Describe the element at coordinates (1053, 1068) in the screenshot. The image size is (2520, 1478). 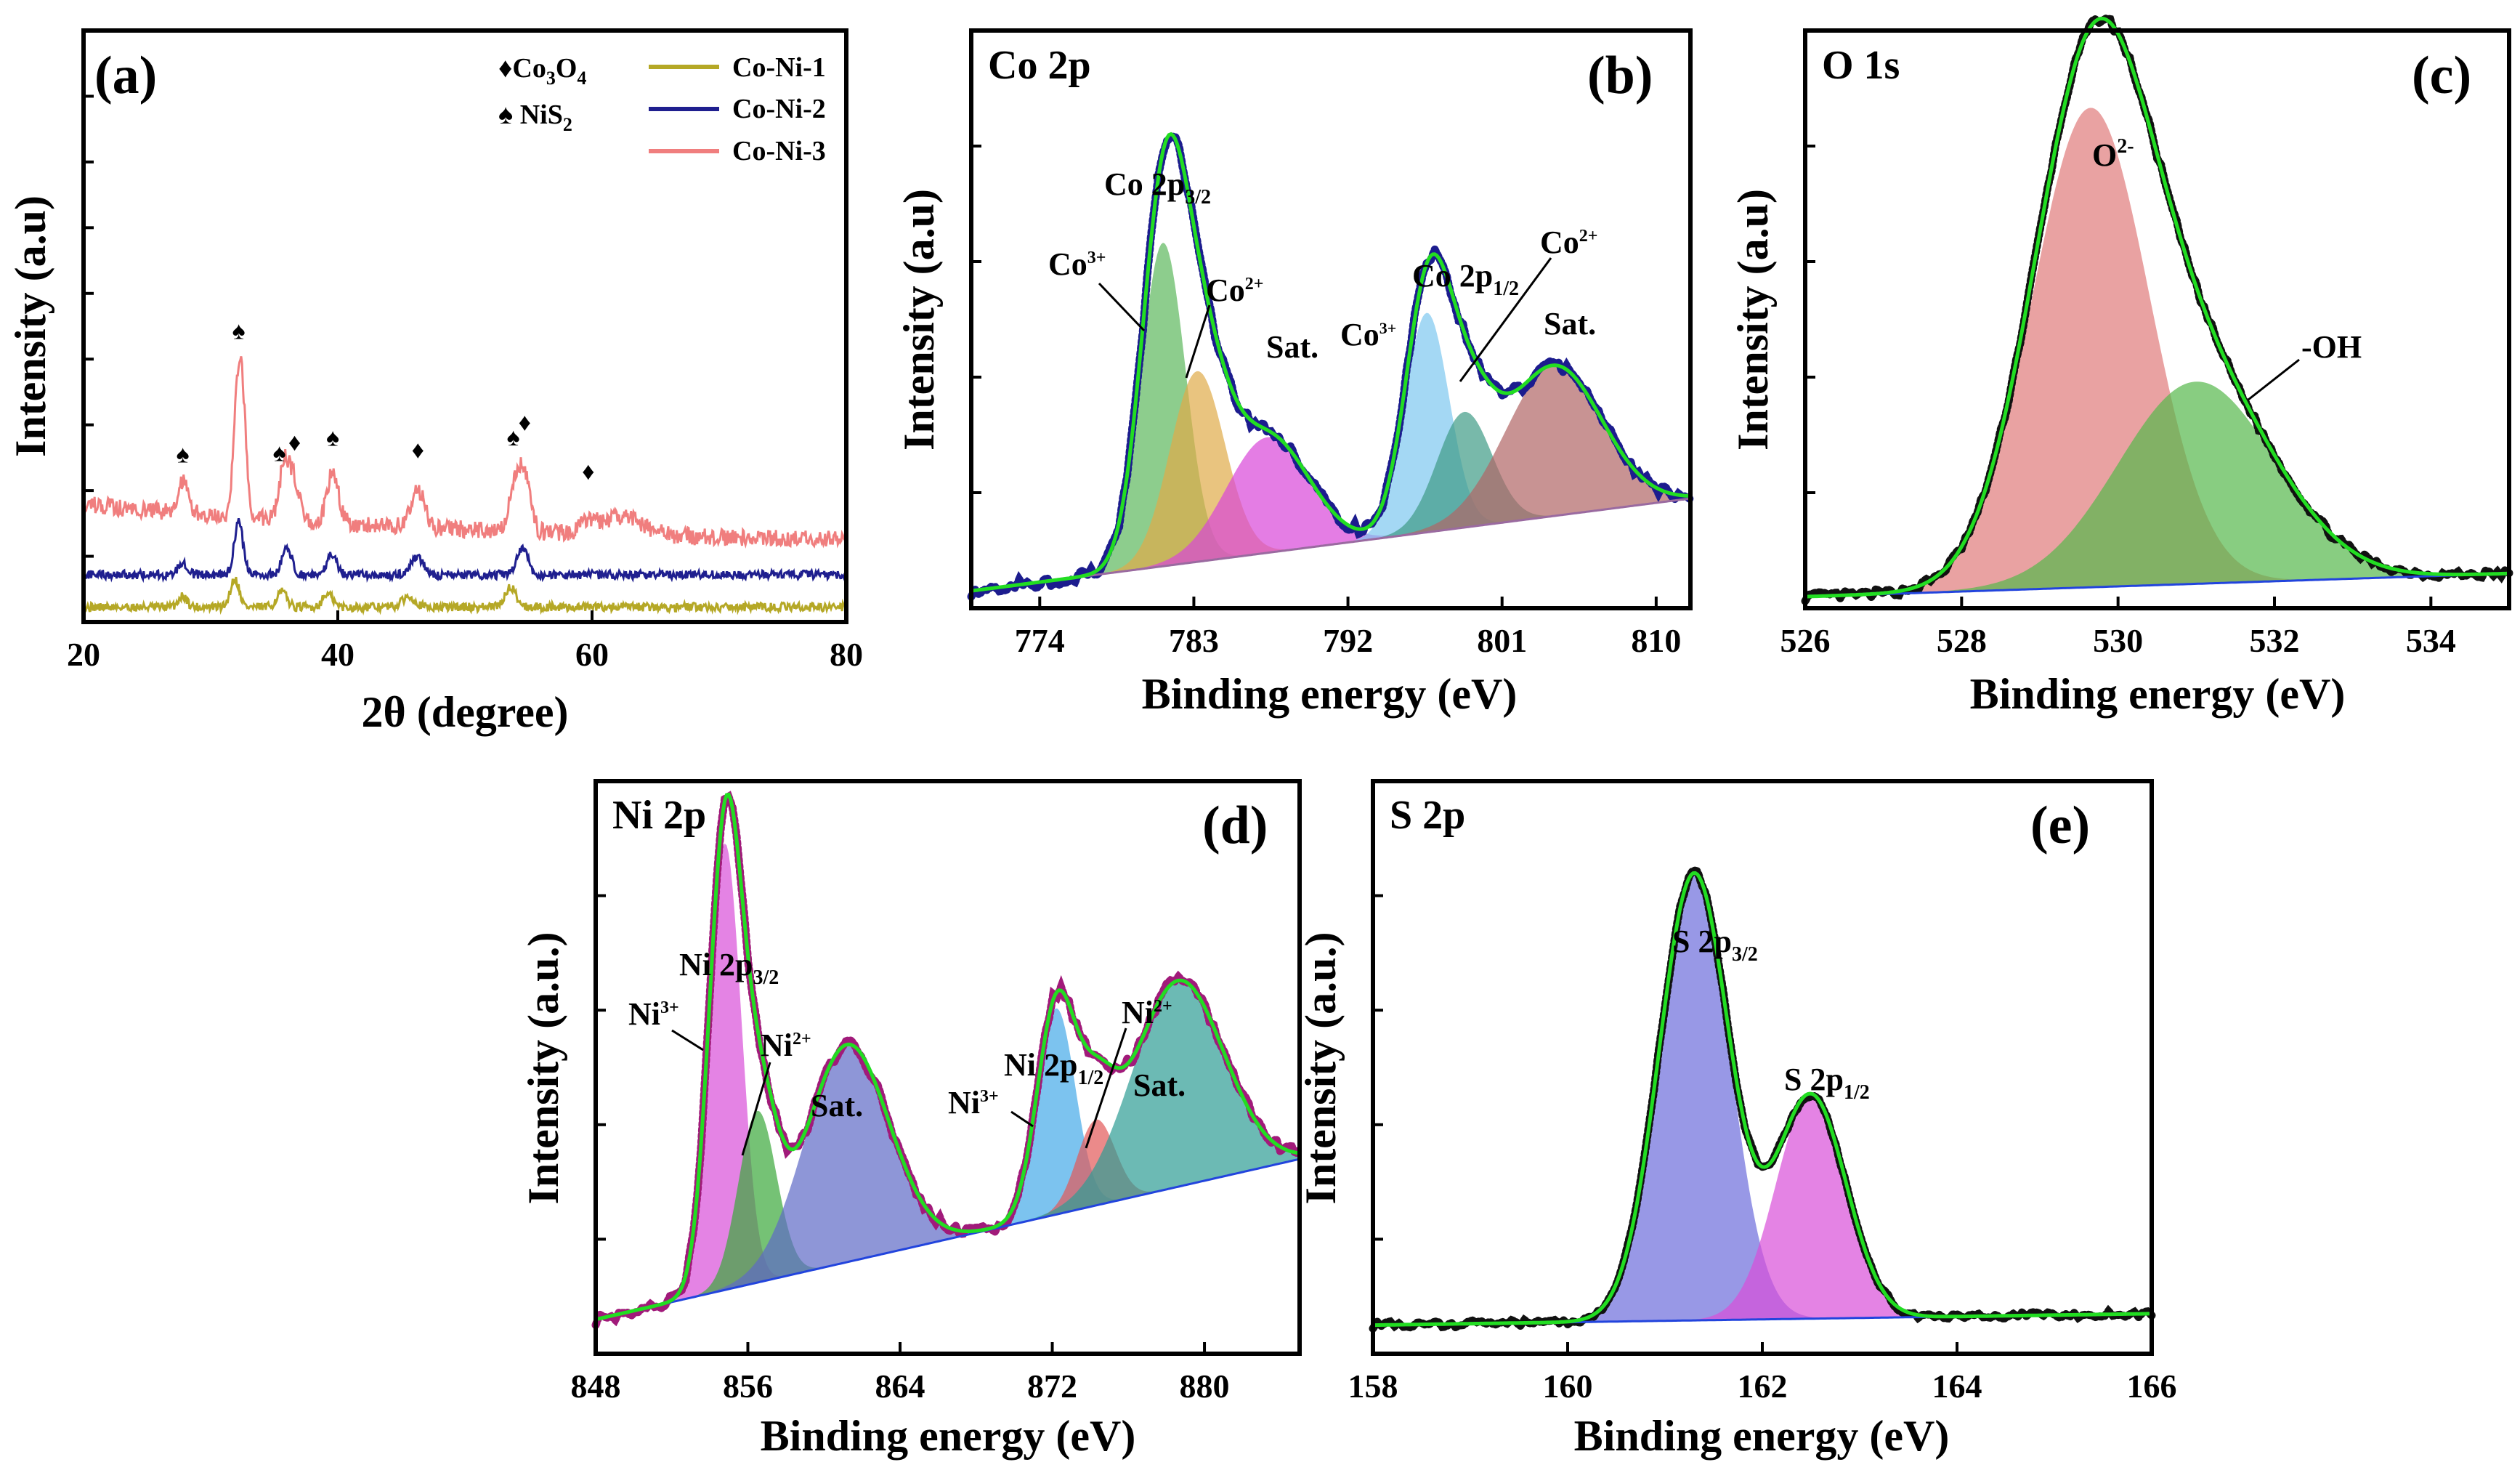
I see `peak-label-ni-2p12: Ni 2p1/2` at that location.